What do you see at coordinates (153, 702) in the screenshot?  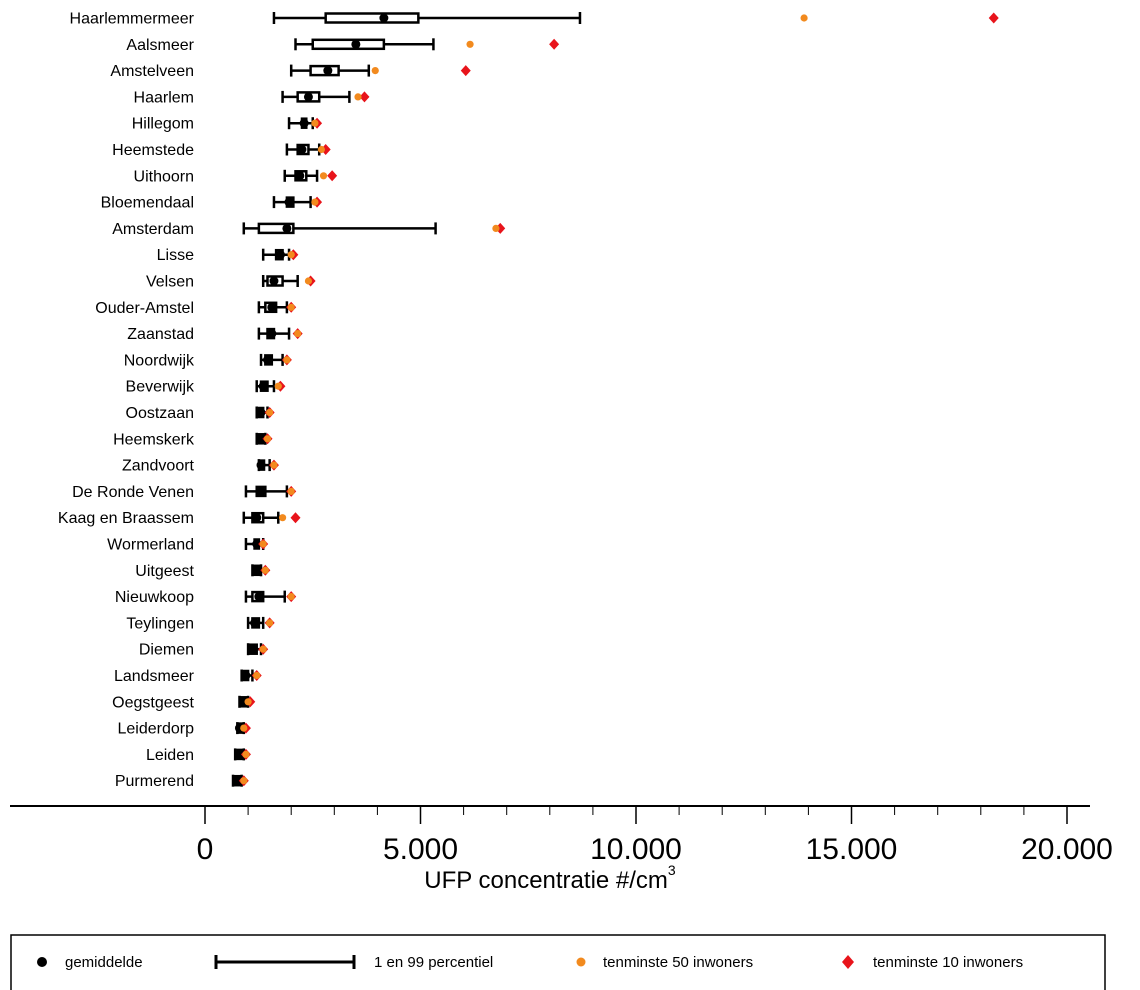 I see `category-label: Oegstgeest` at bounding box center [153, 702].